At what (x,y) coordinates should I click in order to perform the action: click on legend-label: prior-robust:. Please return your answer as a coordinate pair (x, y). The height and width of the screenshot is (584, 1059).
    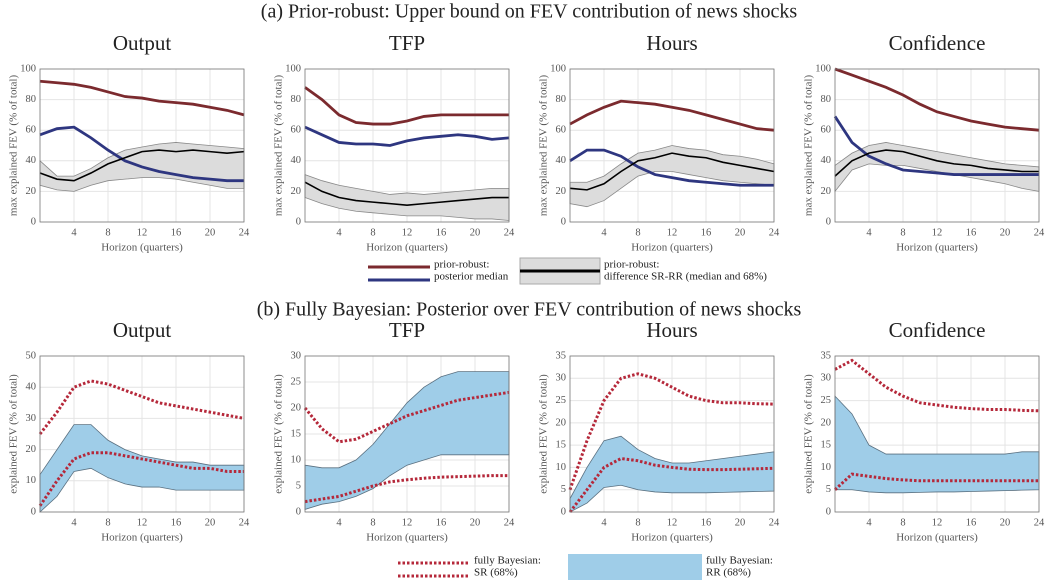
    Looking at the image, I should click on (461, 265).